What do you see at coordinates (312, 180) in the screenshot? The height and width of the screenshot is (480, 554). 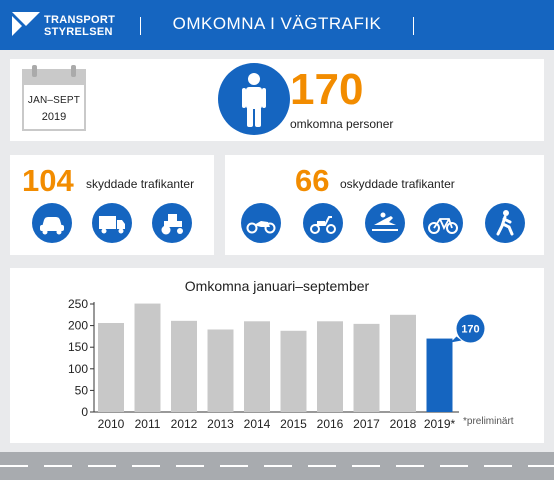 I see `unprotected-value: 66` at bounding box center [312, 180].